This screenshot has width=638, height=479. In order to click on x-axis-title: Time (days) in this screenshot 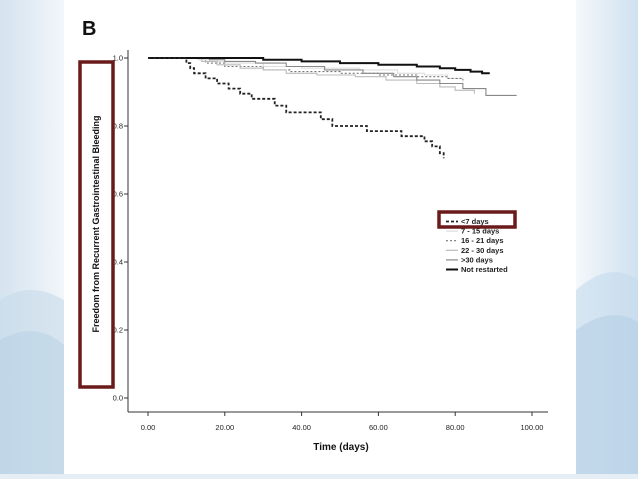, I will do `click(340, 447)`.